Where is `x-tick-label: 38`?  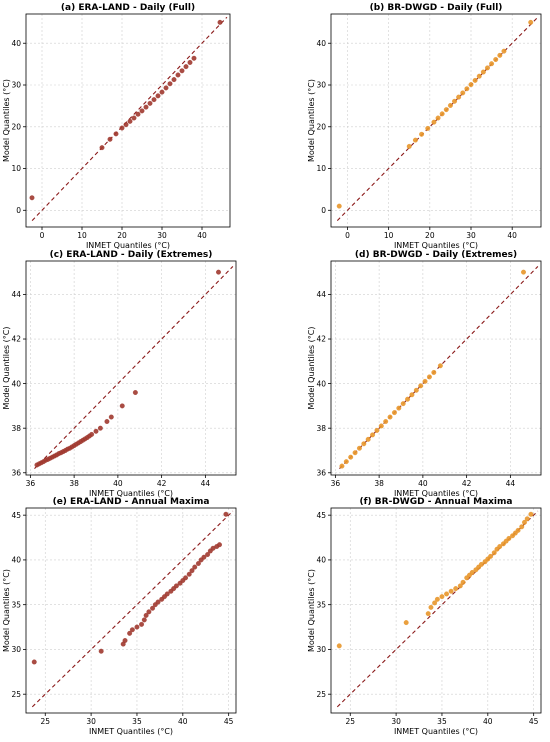
x-tick-label: 38 is located at coordinates (379, 483).